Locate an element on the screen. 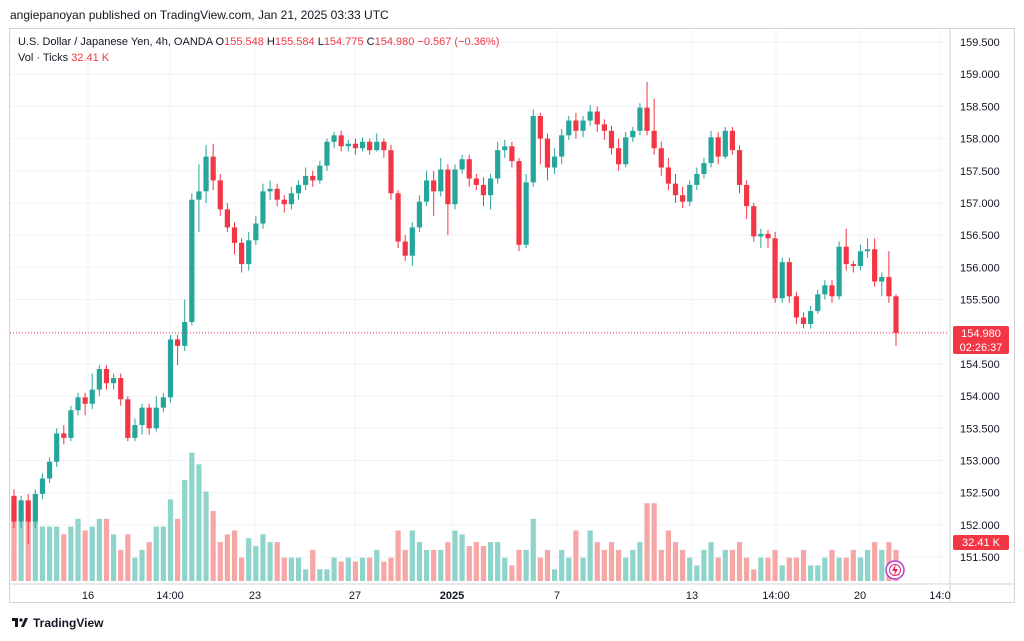  low-value: 154.775 is located at coordinates (343, 42).